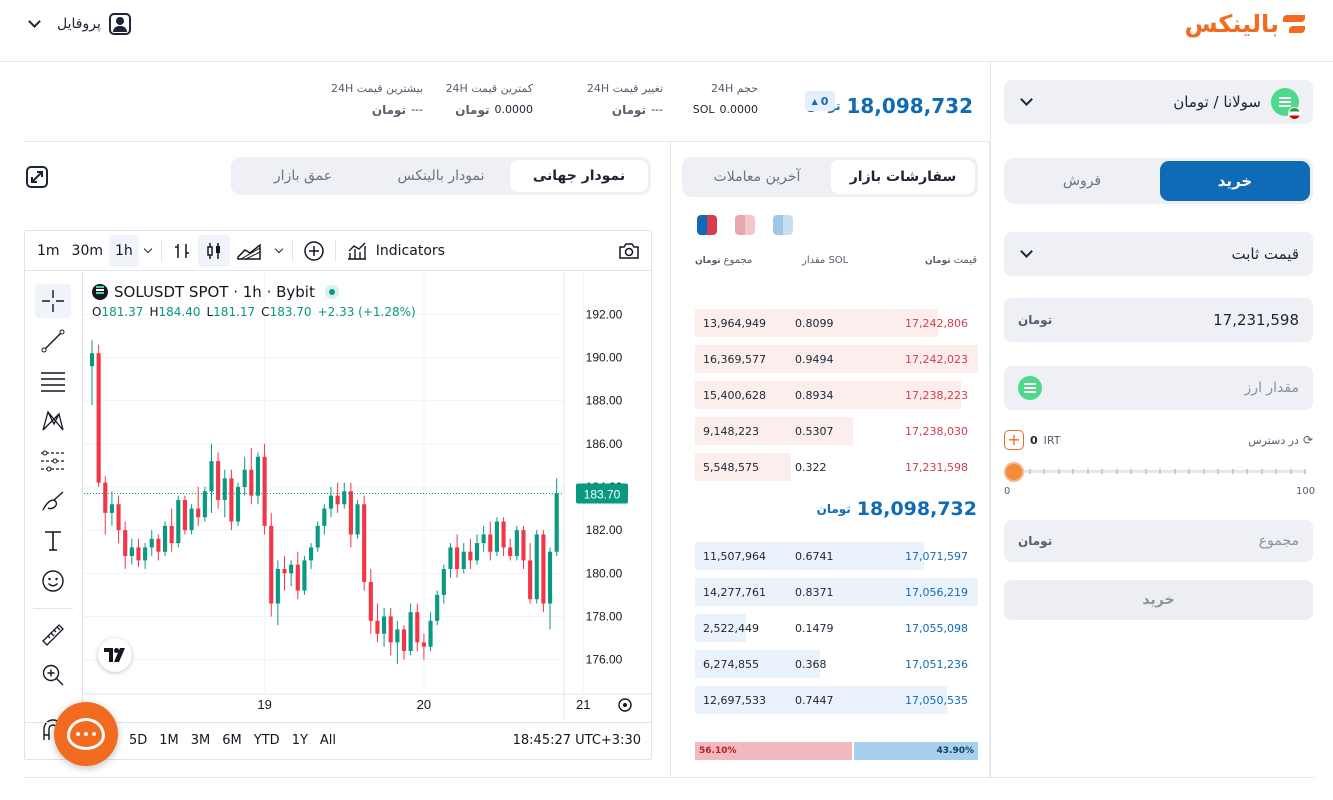 Image resolution: width=1333 pixels, height=800 pixels. I want to click on bid-row: 17,071,597 0.6741 11,507,964, so click(836, 556).